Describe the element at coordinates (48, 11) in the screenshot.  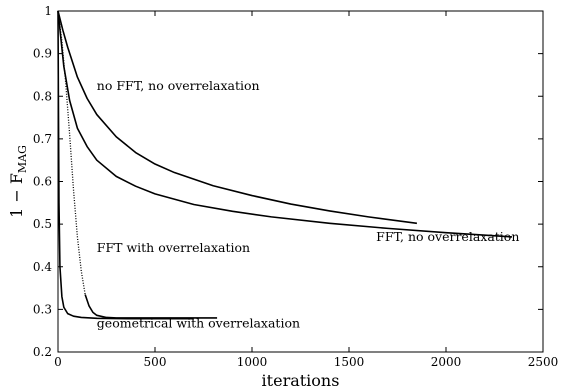
I see `y-tick-label: 1` at that location.